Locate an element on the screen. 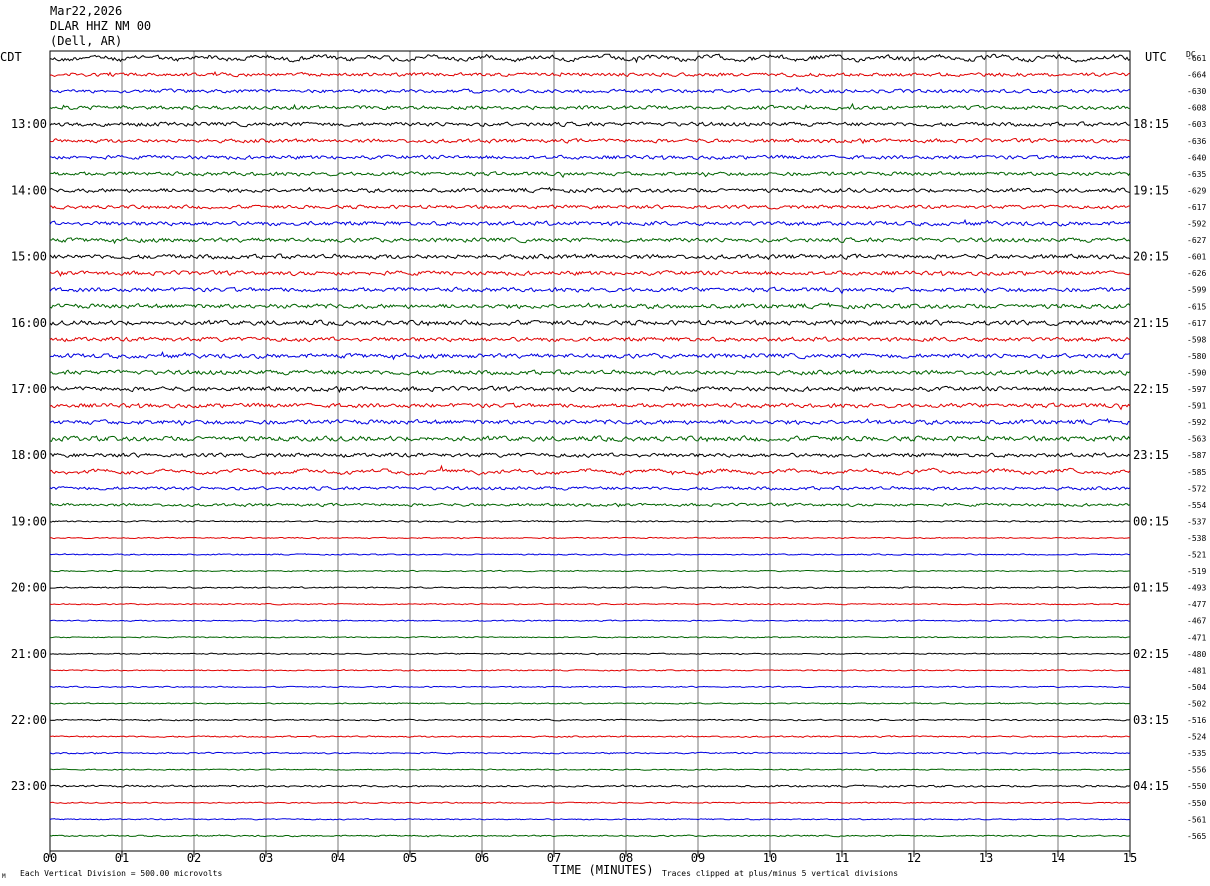 The image size is (1210, 886). dc-offset-label: -565 is located at coordinates (1196, 836).